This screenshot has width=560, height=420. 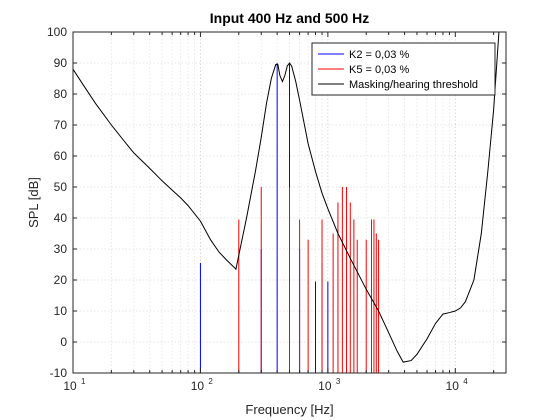 I want to click on legend-label: K2 = 0,03 %, so click(x=379, y=55).